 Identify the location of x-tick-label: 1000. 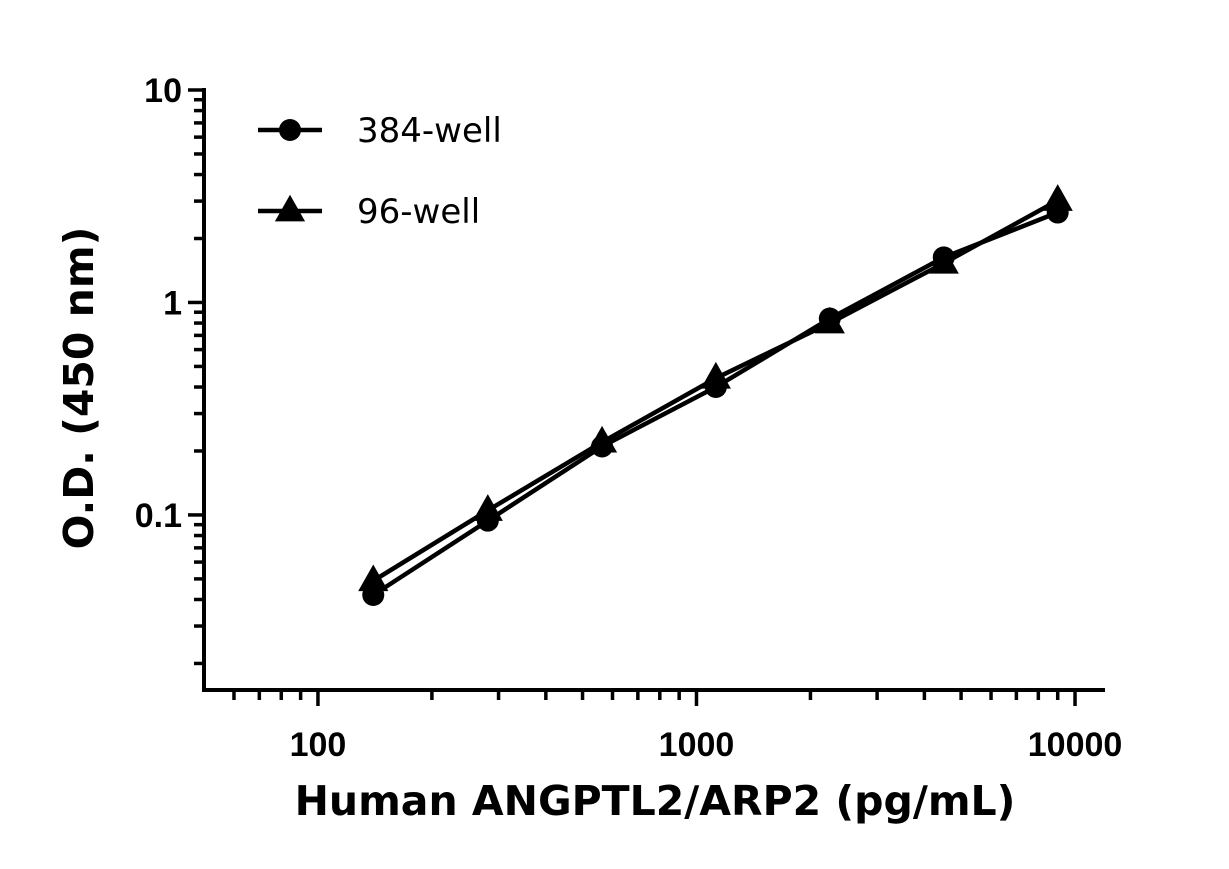
(697, 745).